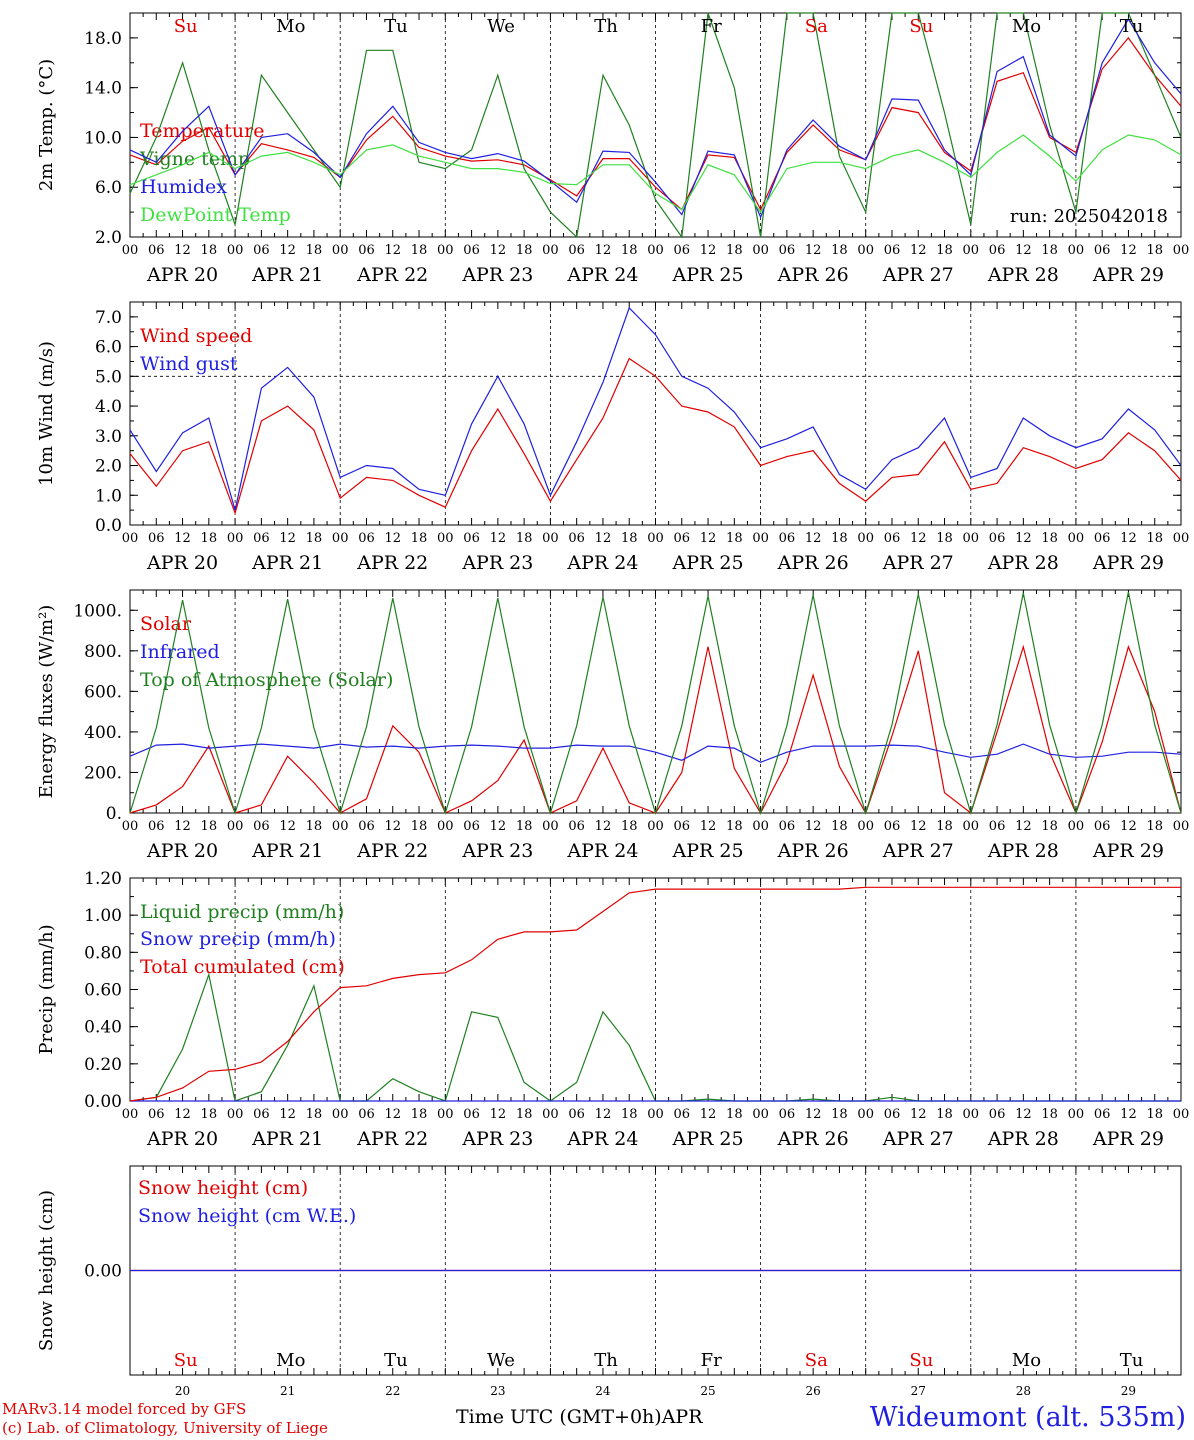 This screenshot has width=1194, height=1440. What do you see at coordinates (603, 1391) in the screenshot?
I see `day-number-label: 24` at bounding box center [603, 1391].